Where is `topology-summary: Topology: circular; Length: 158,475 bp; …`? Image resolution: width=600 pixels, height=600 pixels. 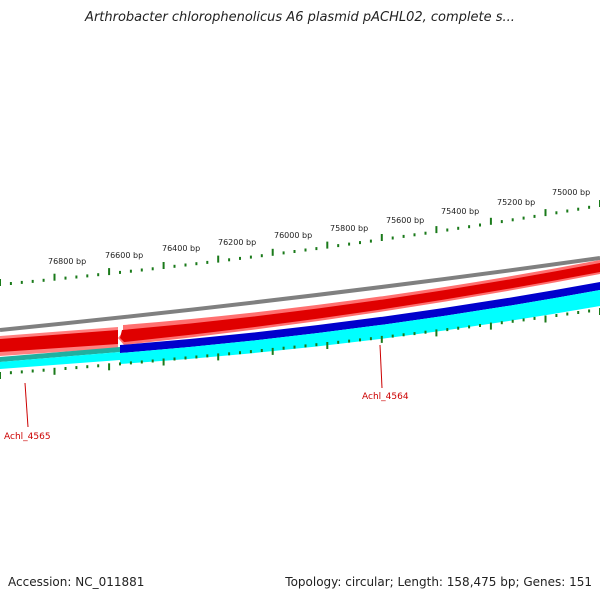 topology-summary: Topology: circular; Length: 158,475 bp; … is located at coordinates (438, 582).